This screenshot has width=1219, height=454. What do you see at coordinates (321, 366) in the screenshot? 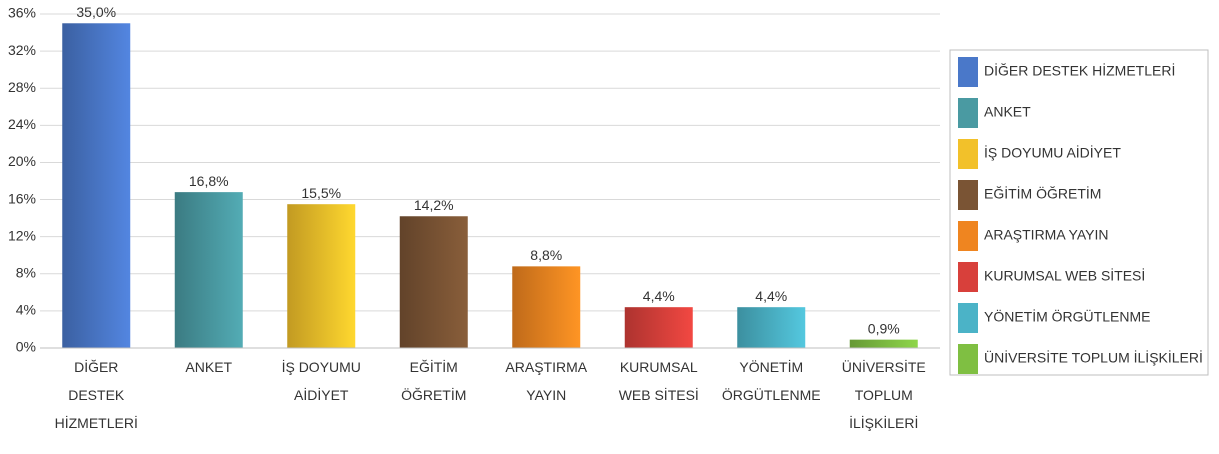
I see `x-tick-label-line: İŞ DOYUMU` at bounding box center [321, 366].